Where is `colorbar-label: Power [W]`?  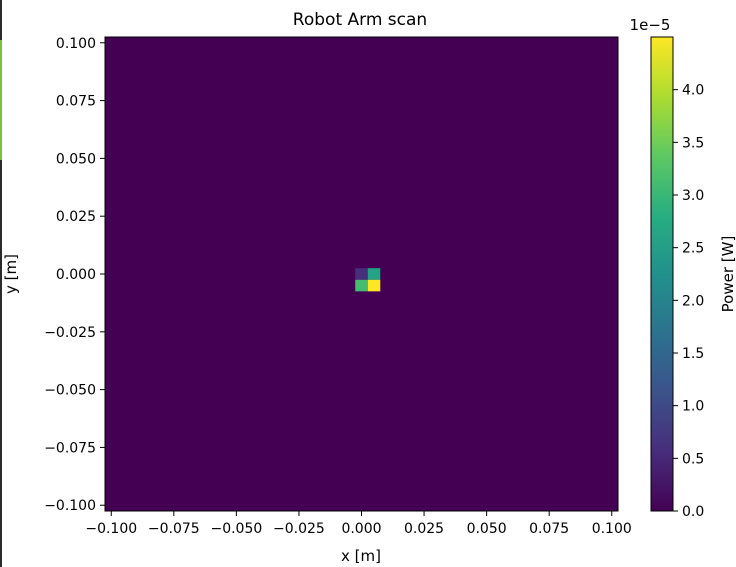
colorbar-label: Power [W] is located at coordinates (727, 274).